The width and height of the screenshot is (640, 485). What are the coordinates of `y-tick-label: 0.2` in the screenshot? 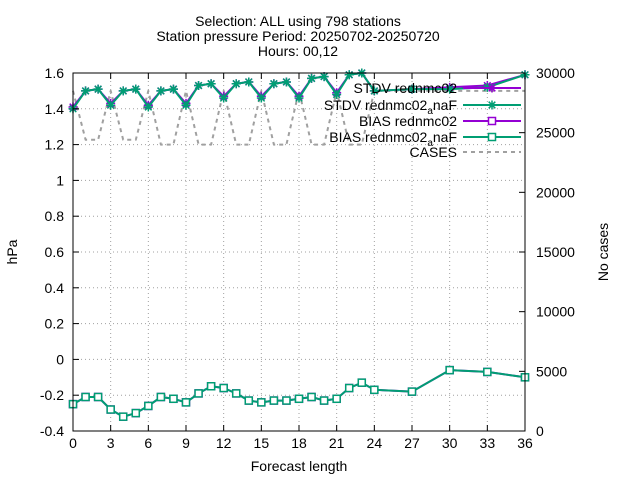 It's located at (55, 324).